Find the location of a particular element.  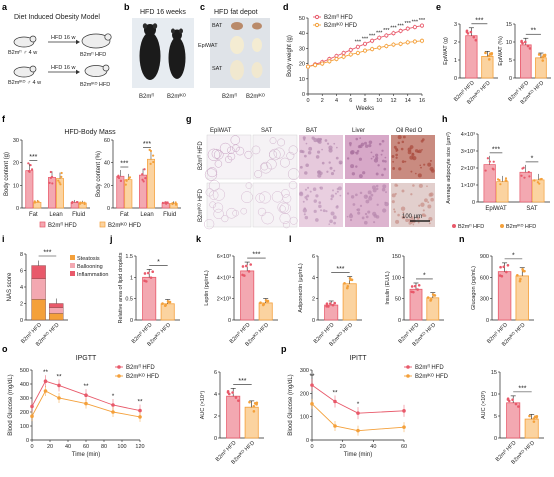

significance-mark: ** is located at coordinates (312, 376).